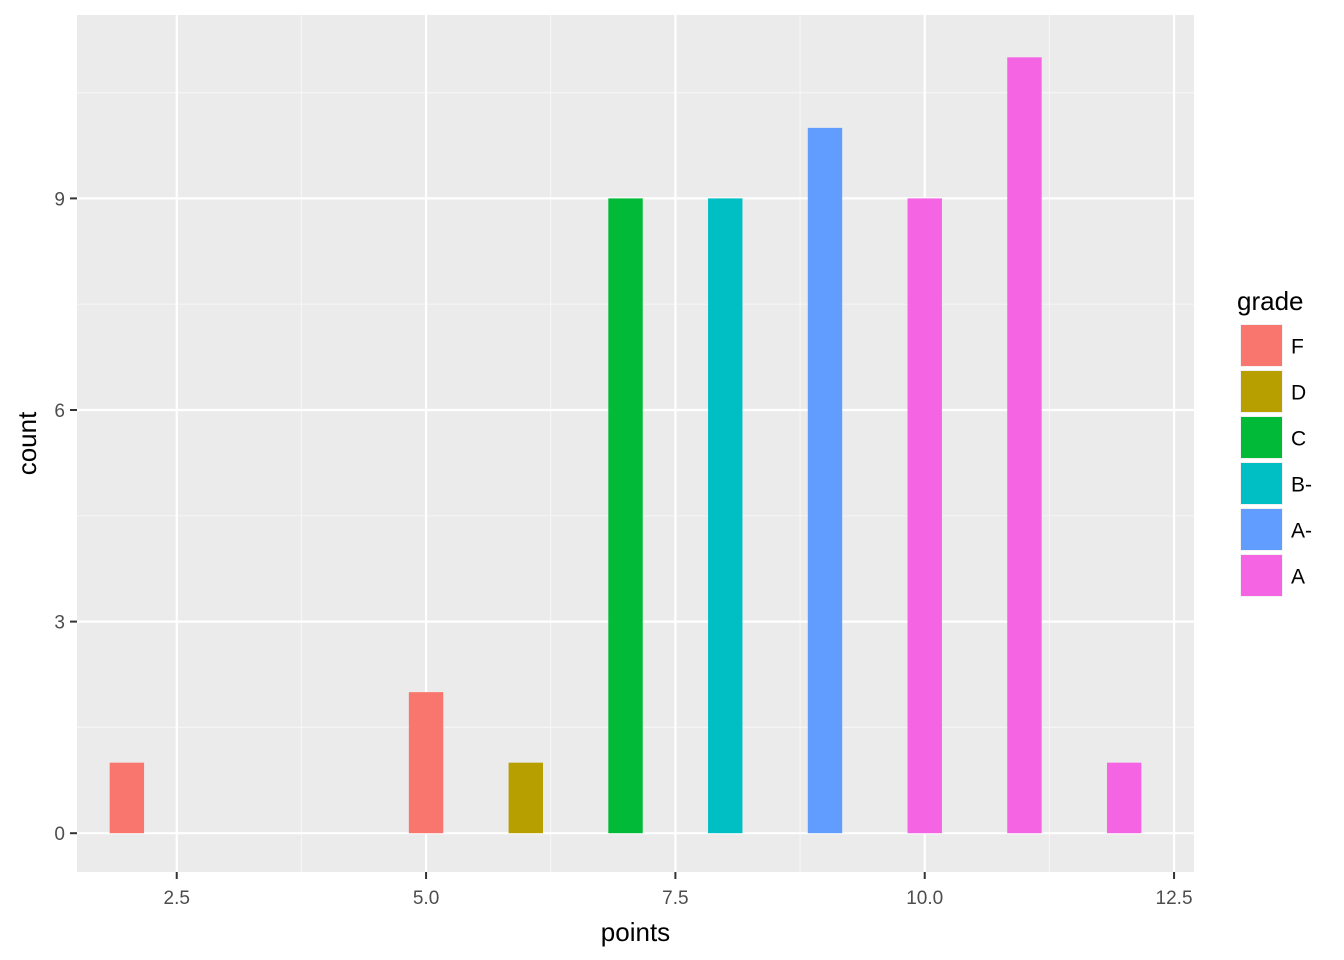 This screenshot has width=1344, height=960. I want to click on y-axis-title: count, so click(27, 443).